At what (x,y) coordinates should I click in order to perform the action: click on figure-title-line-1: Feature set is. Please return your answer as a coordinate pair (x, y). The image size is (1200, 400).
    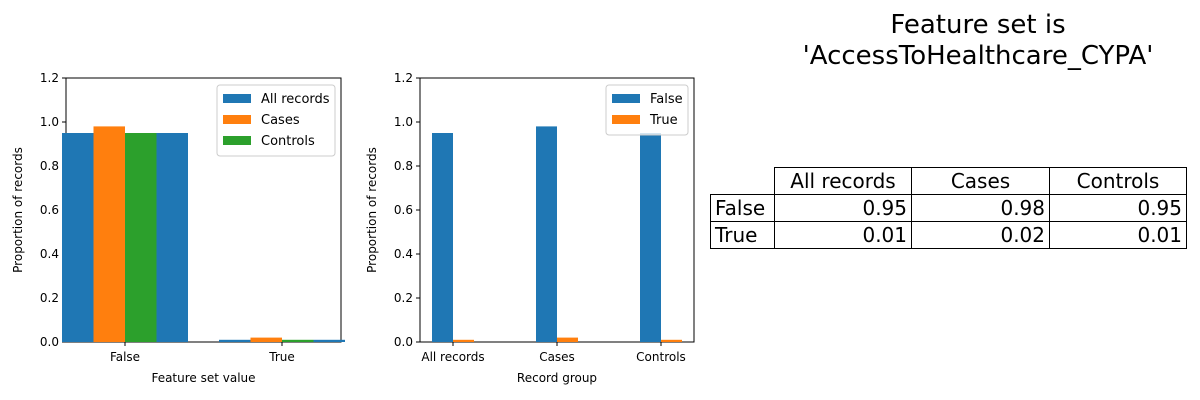
    Looking at the image, I should click on (978, 25).